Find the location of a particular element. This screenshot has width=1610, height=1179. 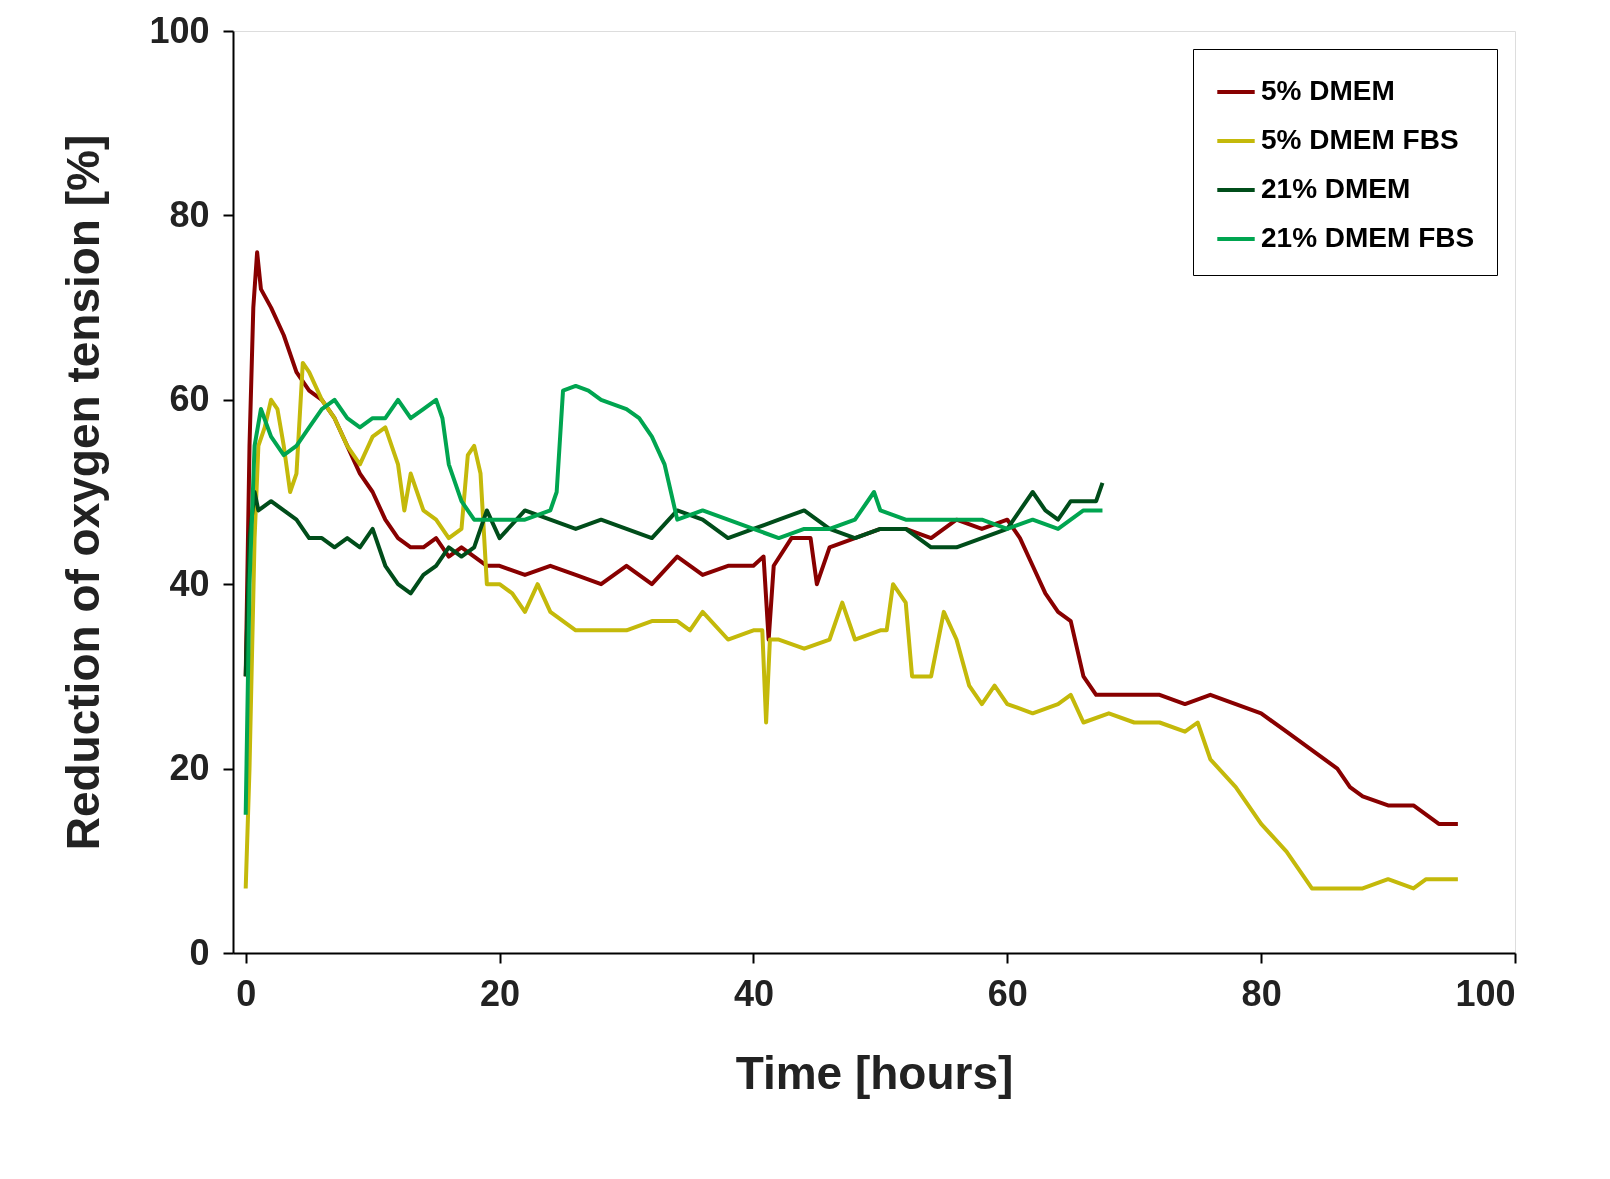

legend-label: 21% DMEM is located at coordinates (1336, 188).